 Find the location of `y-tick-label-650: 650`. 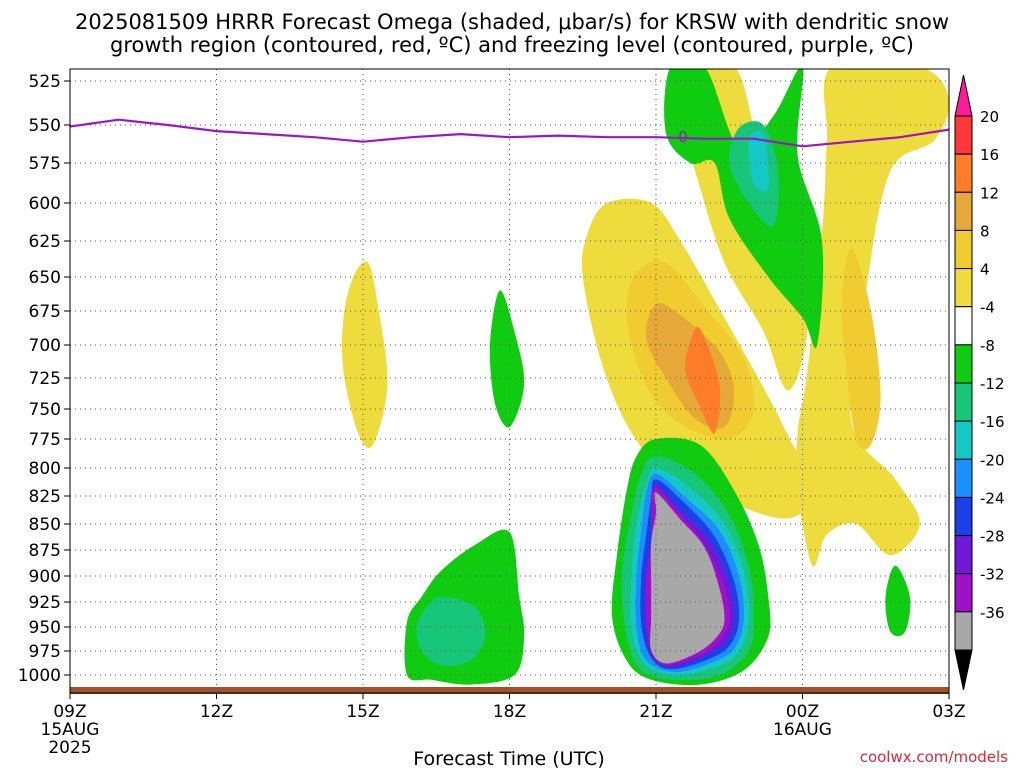

y-tick-label-650: 650 is located at coordinates (45, 278).